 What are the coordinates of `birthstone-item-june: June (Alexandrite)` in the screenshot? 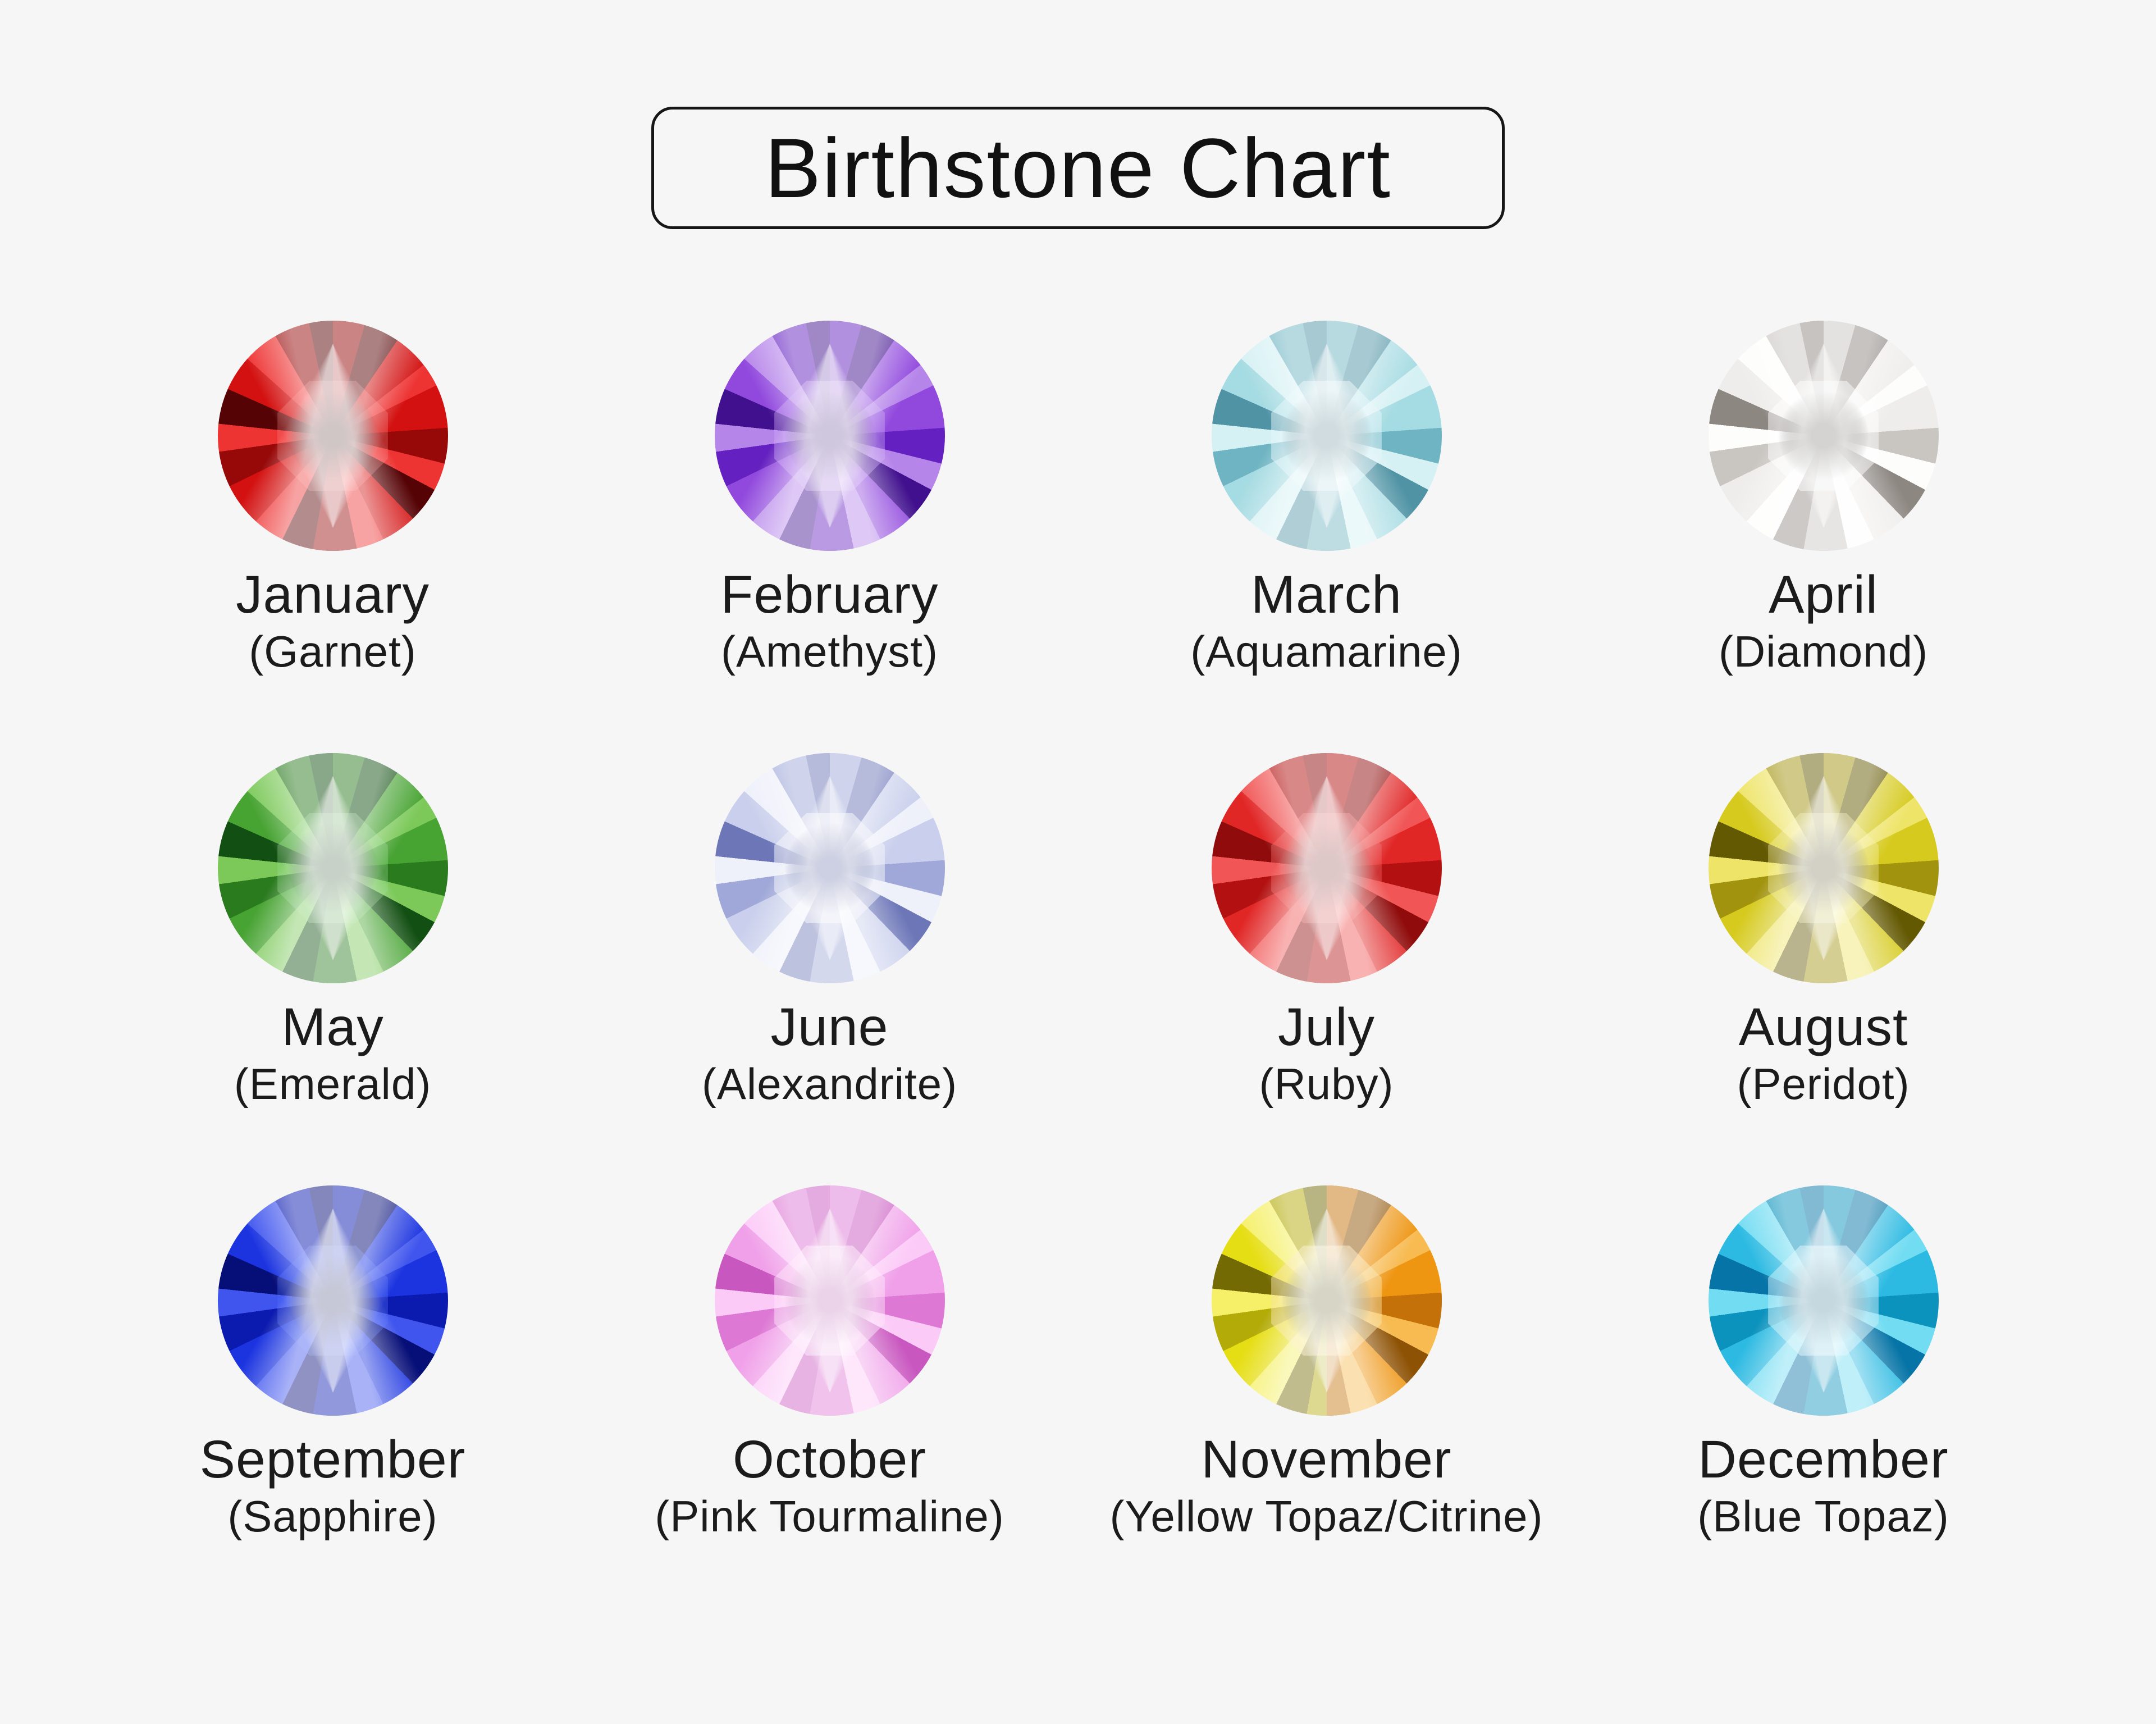 It's located at (829, 969).